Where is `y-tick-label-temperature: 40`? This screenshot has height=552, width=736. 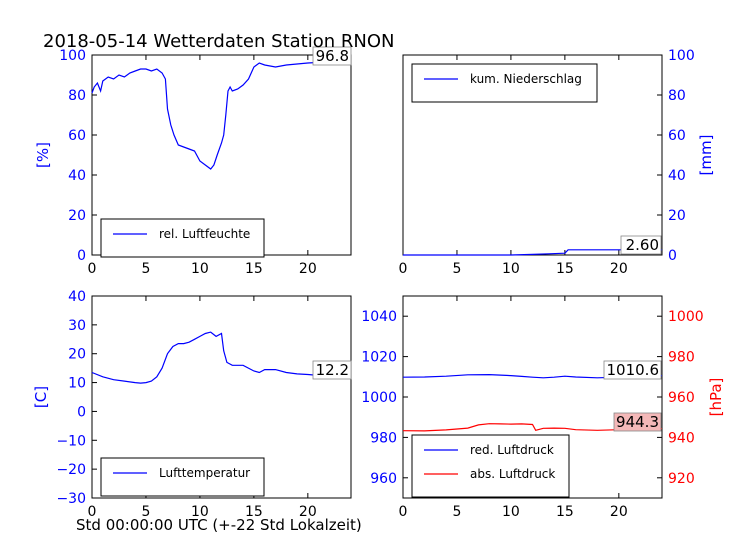
y-tick-label-temperature: 40 is located at coordinates (77, 297).